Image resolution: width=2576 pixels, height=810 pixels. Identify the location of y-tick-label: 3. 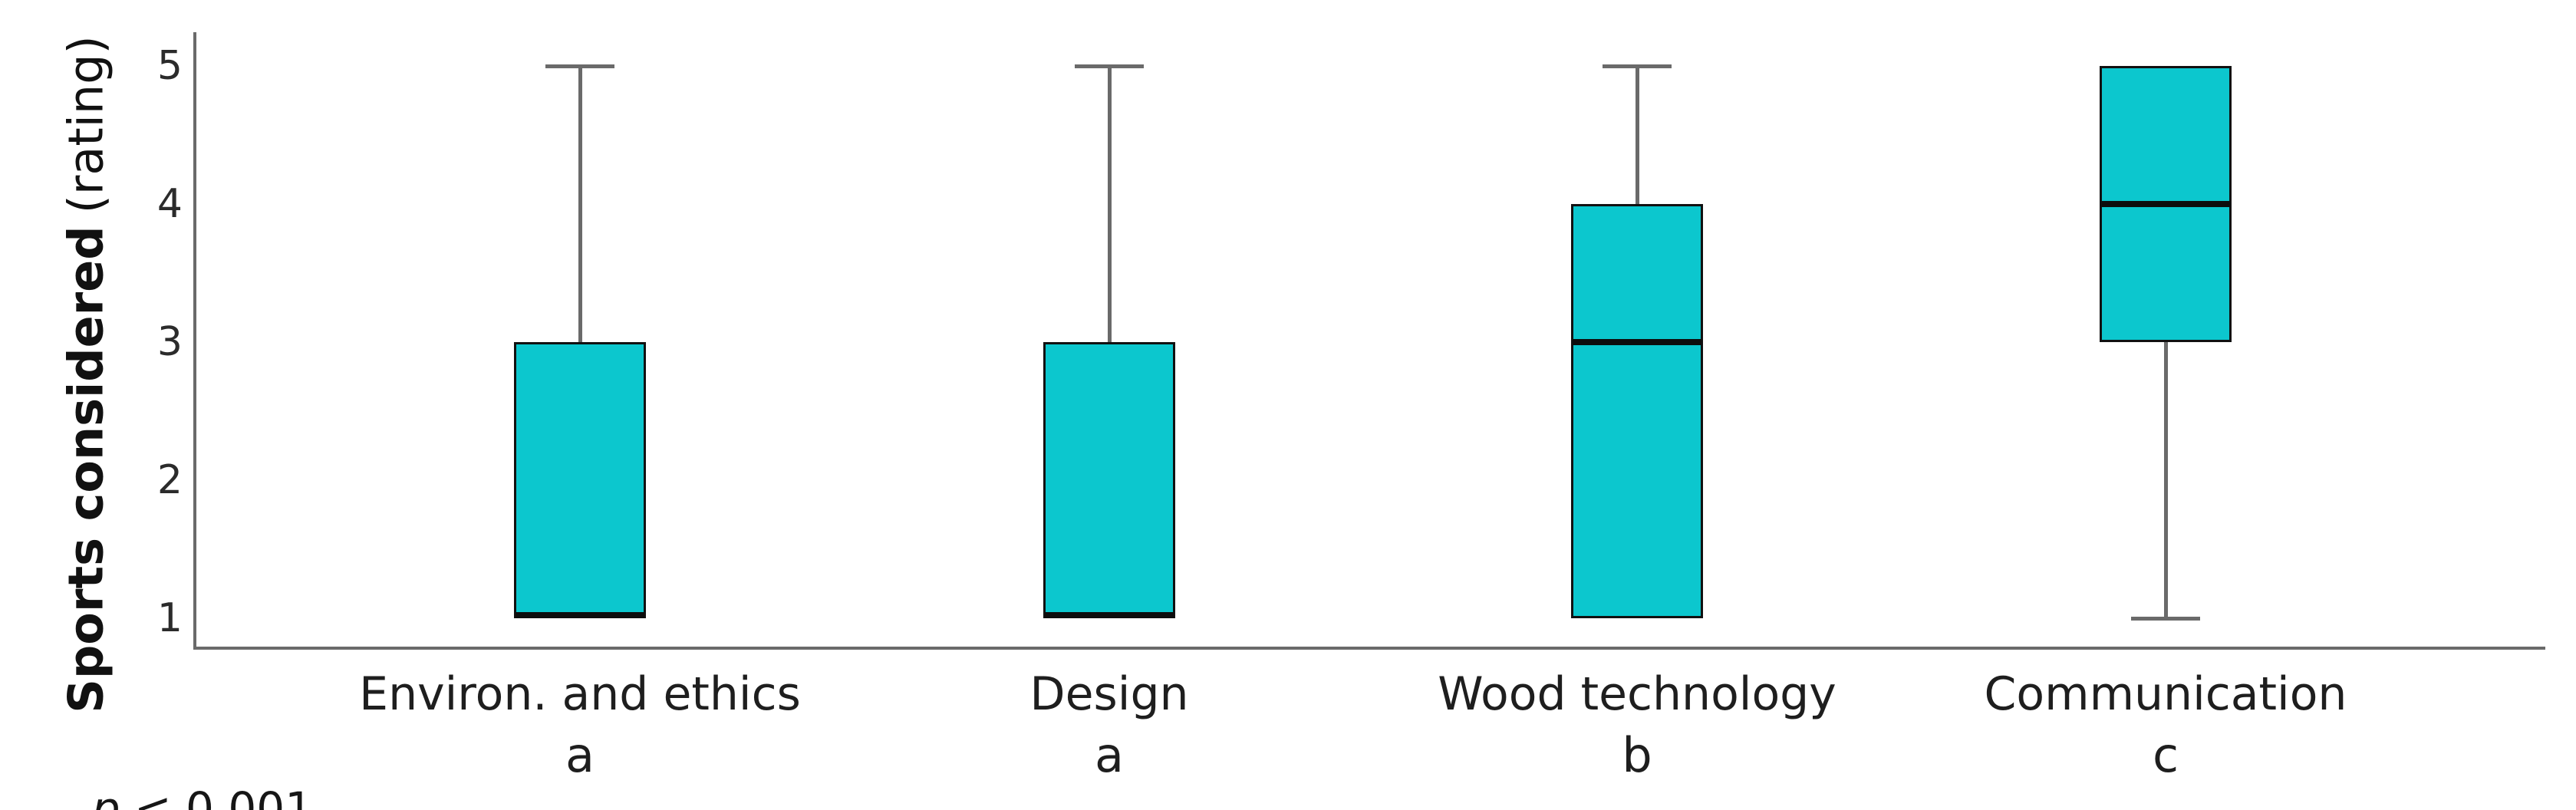
(169, 342).